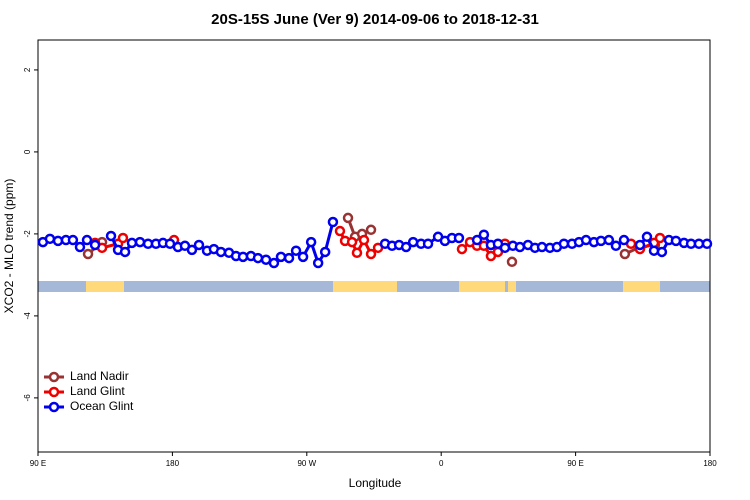 Image resolution: width=750 pixels, height=500 pixels. I want to click on y-tick-label: 2, so click(27, 69).